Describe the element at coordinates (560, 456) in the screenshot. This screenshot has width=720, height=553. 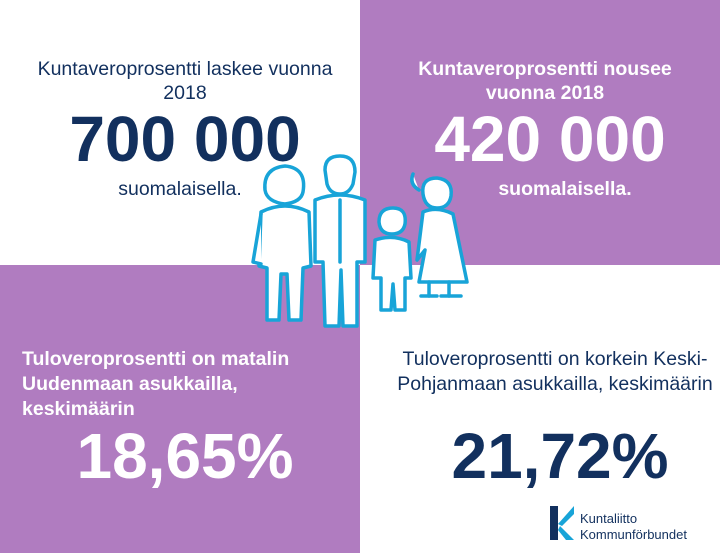
I see `highest-rate-value: 21,72%` at that location.